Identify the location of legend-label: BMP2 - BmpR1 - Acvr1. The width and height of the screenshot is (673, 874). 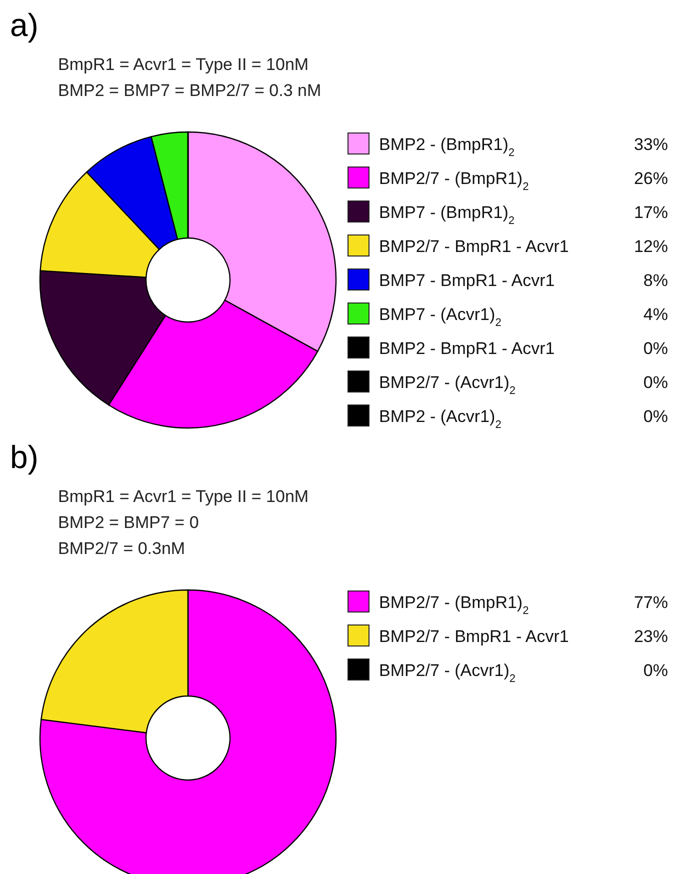
(467, 348).